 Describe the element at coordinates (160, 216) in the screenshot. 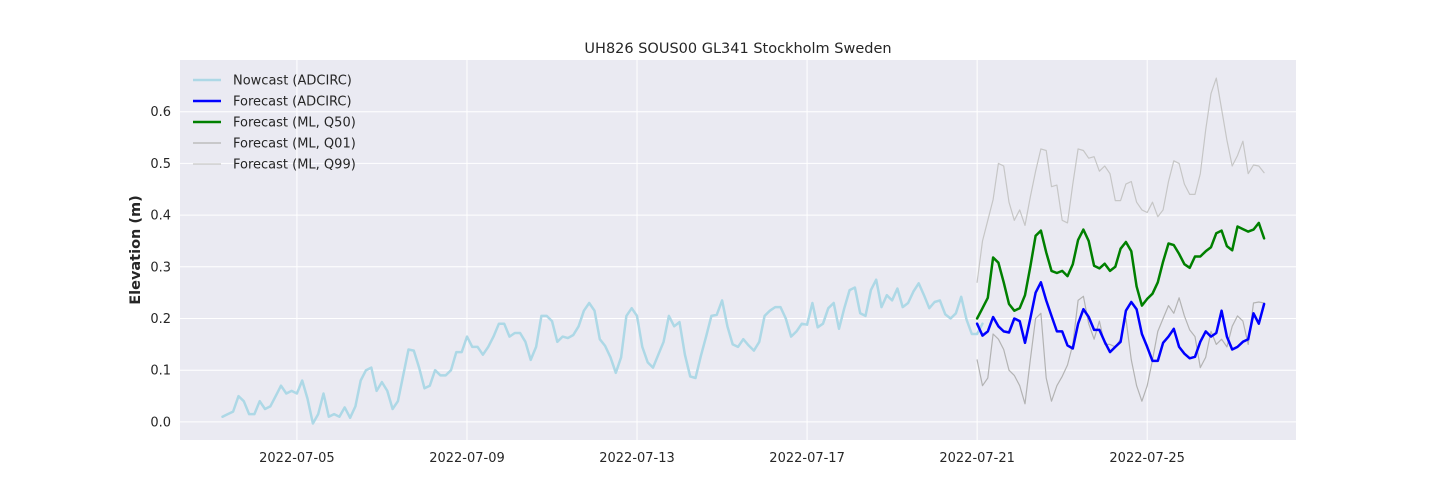

I see `y-tick-label: 0.4` at that location.